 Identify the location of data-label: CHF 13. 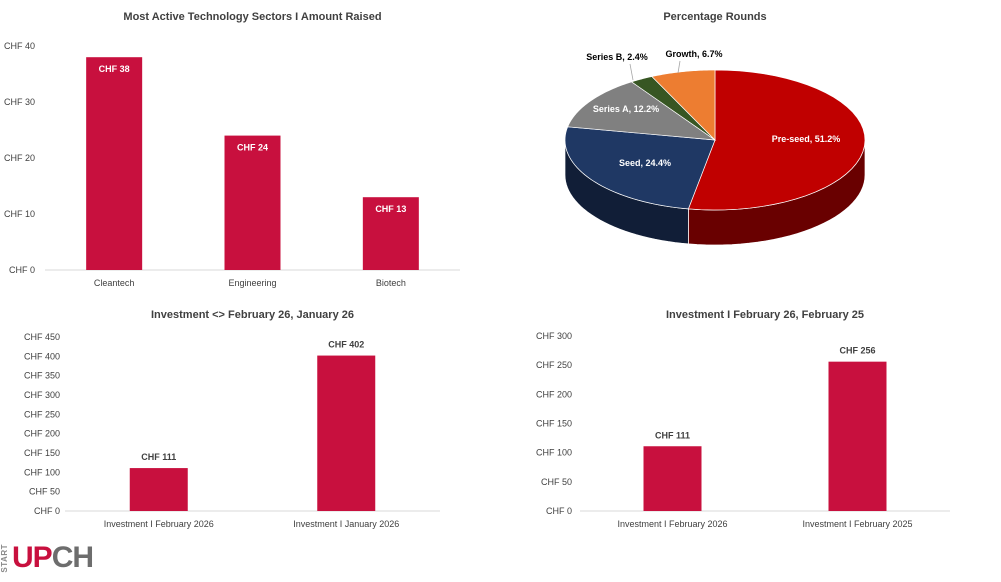
(390, 209).